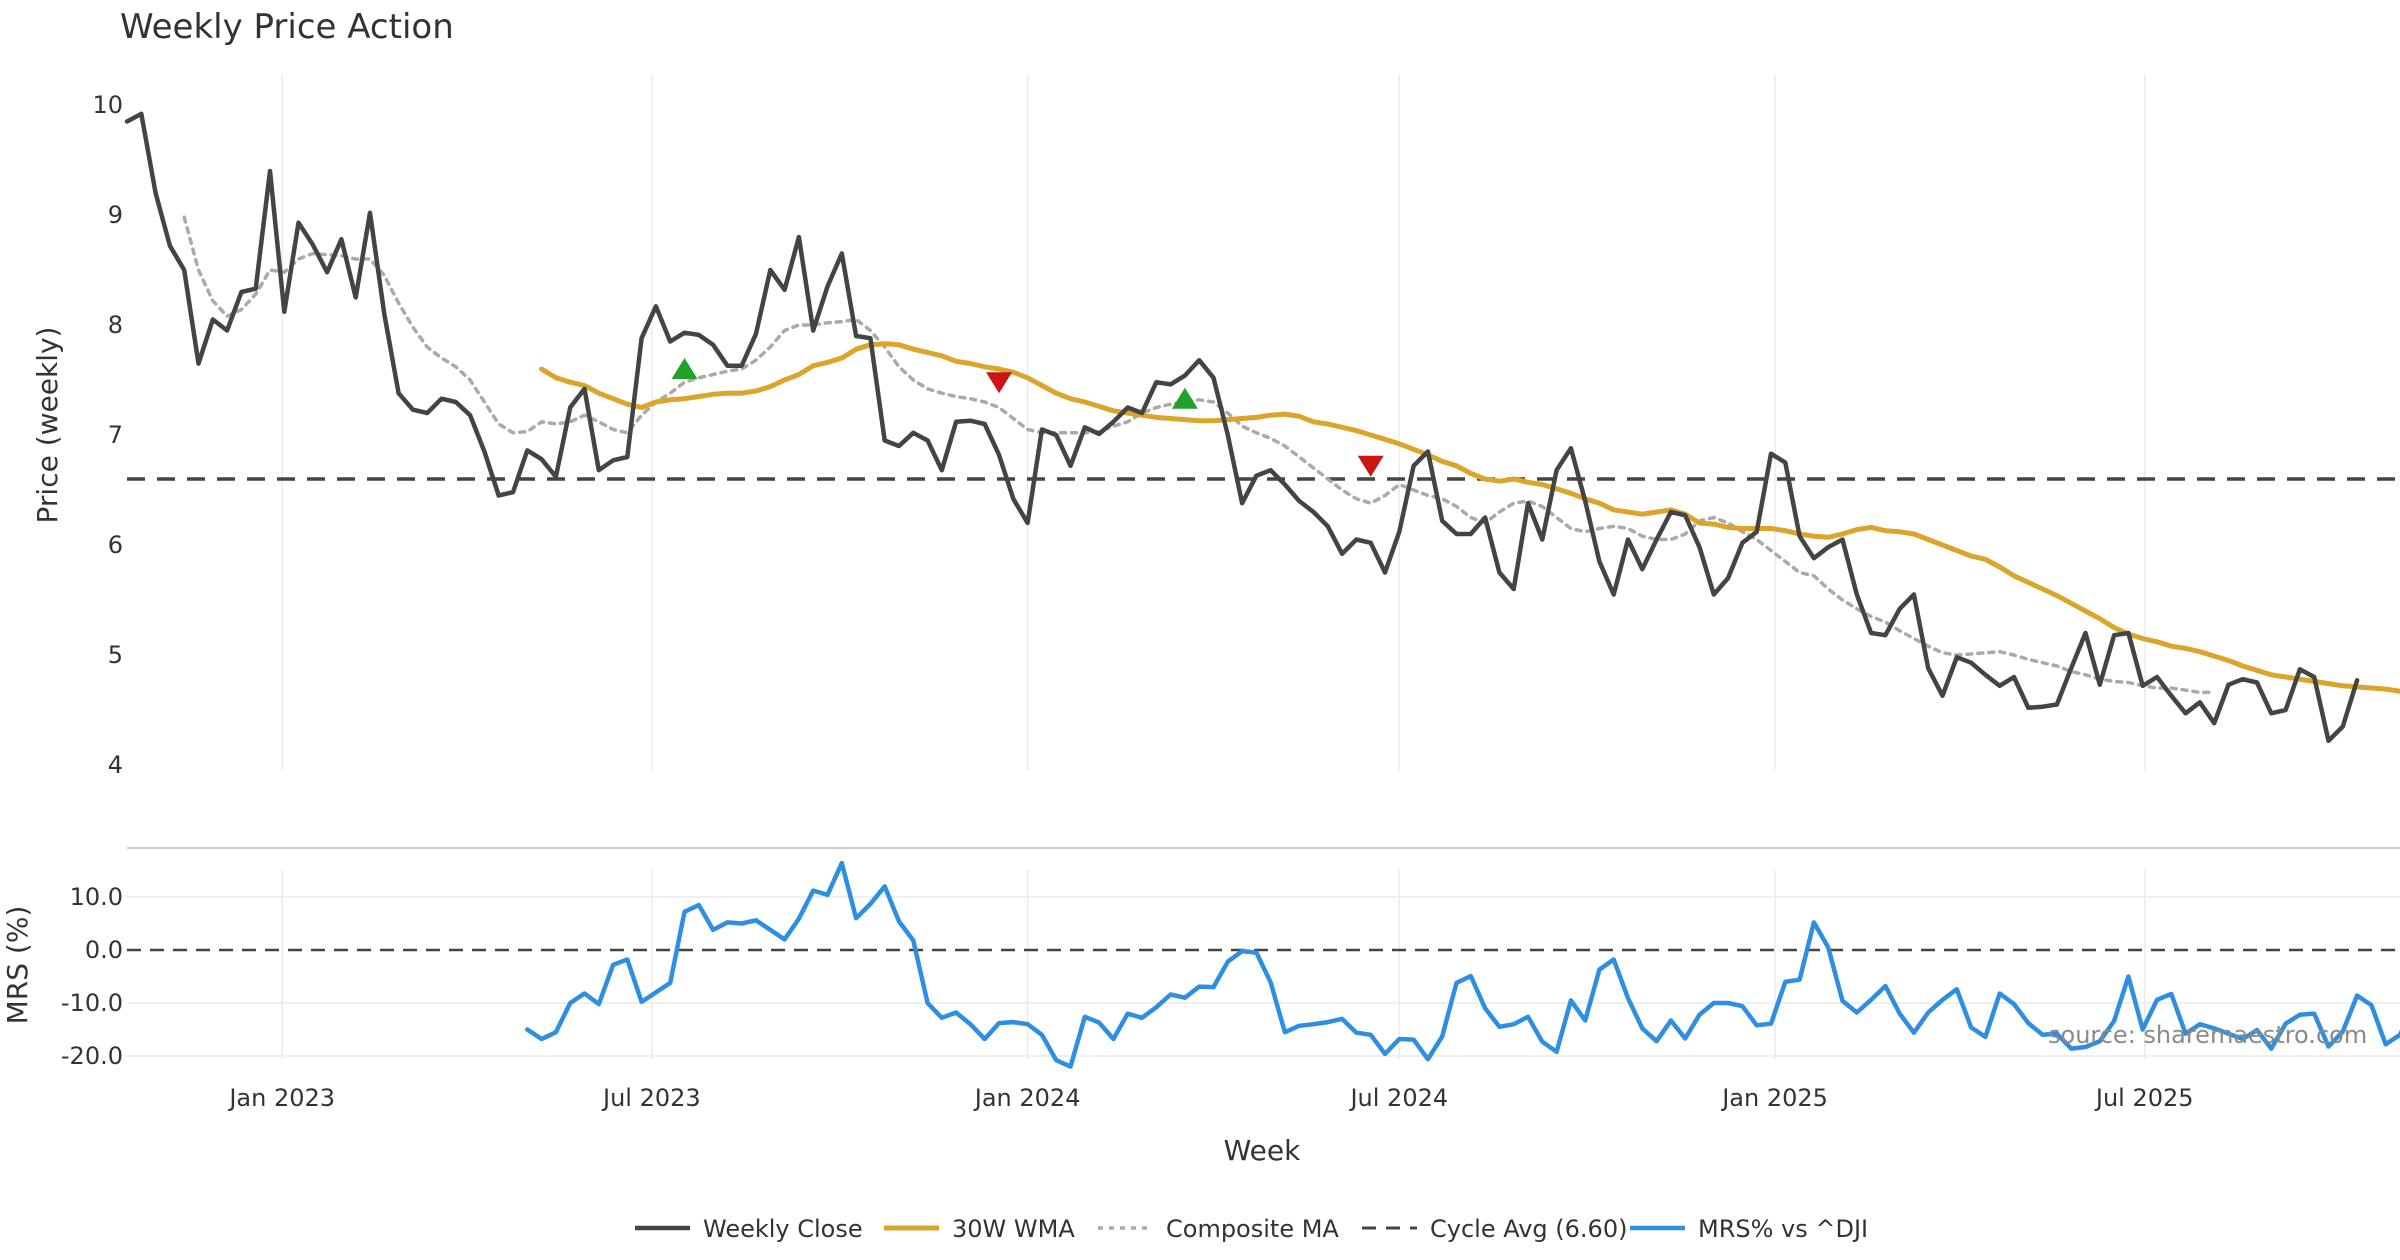  I want to click on price-y-tick-label: 8, so click(115, 325).